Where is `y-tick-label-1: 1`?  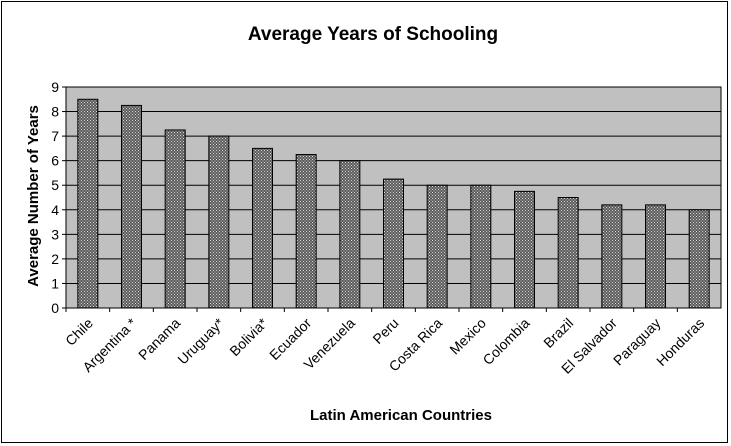 y-tick-label-1: 1 is located at coordinates (55, 283).